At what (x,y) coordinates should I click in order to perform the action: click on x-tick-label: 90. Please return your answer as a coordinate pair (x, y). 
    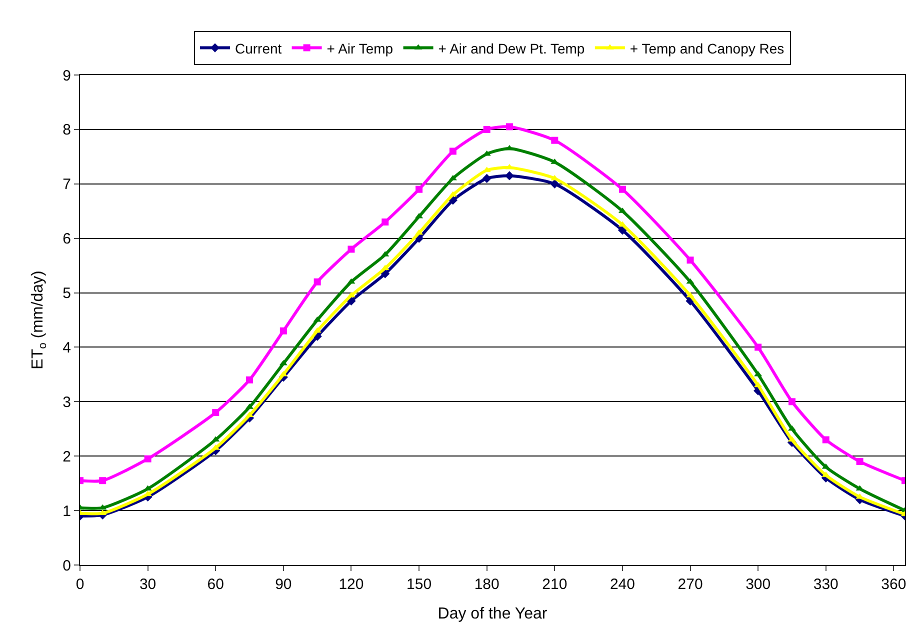
    Looking at the image, I should click on (283, 584).